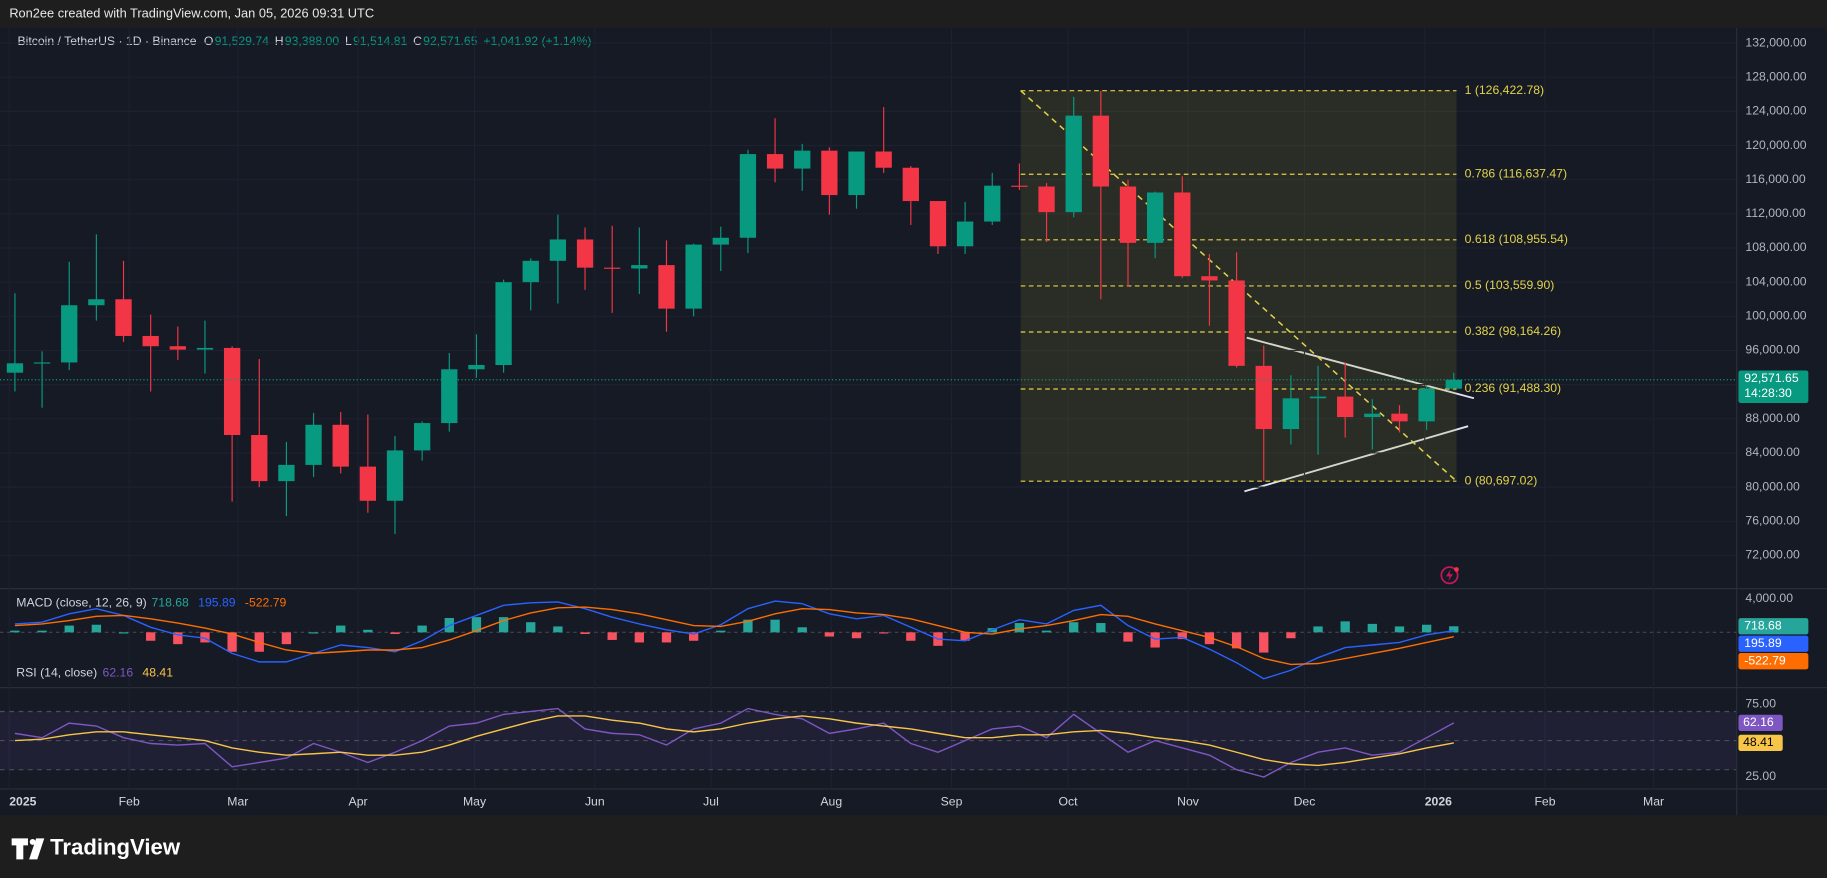 This screenshot has width=1827, height=878. I want to click on y-tick-label: 120,000.00, so click(1775, 145).